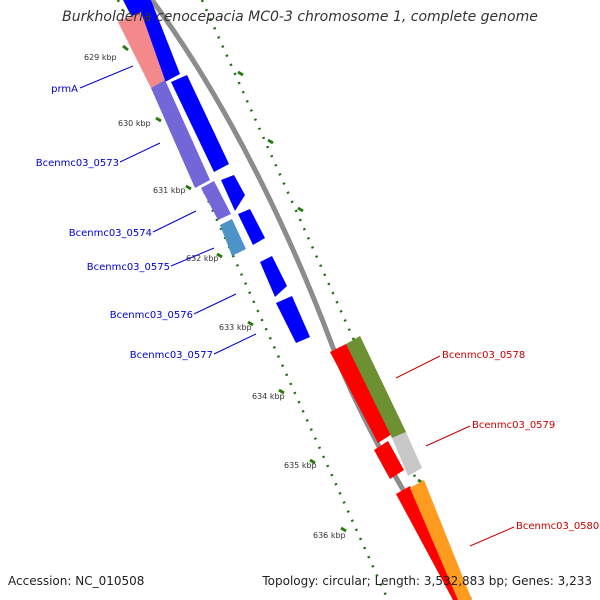 Image resolution: width=600 pixels, height=600 pixels. Describe the element at coordinates (77, 163) in the screenshot. I see `gene-label-0573: Bcenmc03_0573` at that location.